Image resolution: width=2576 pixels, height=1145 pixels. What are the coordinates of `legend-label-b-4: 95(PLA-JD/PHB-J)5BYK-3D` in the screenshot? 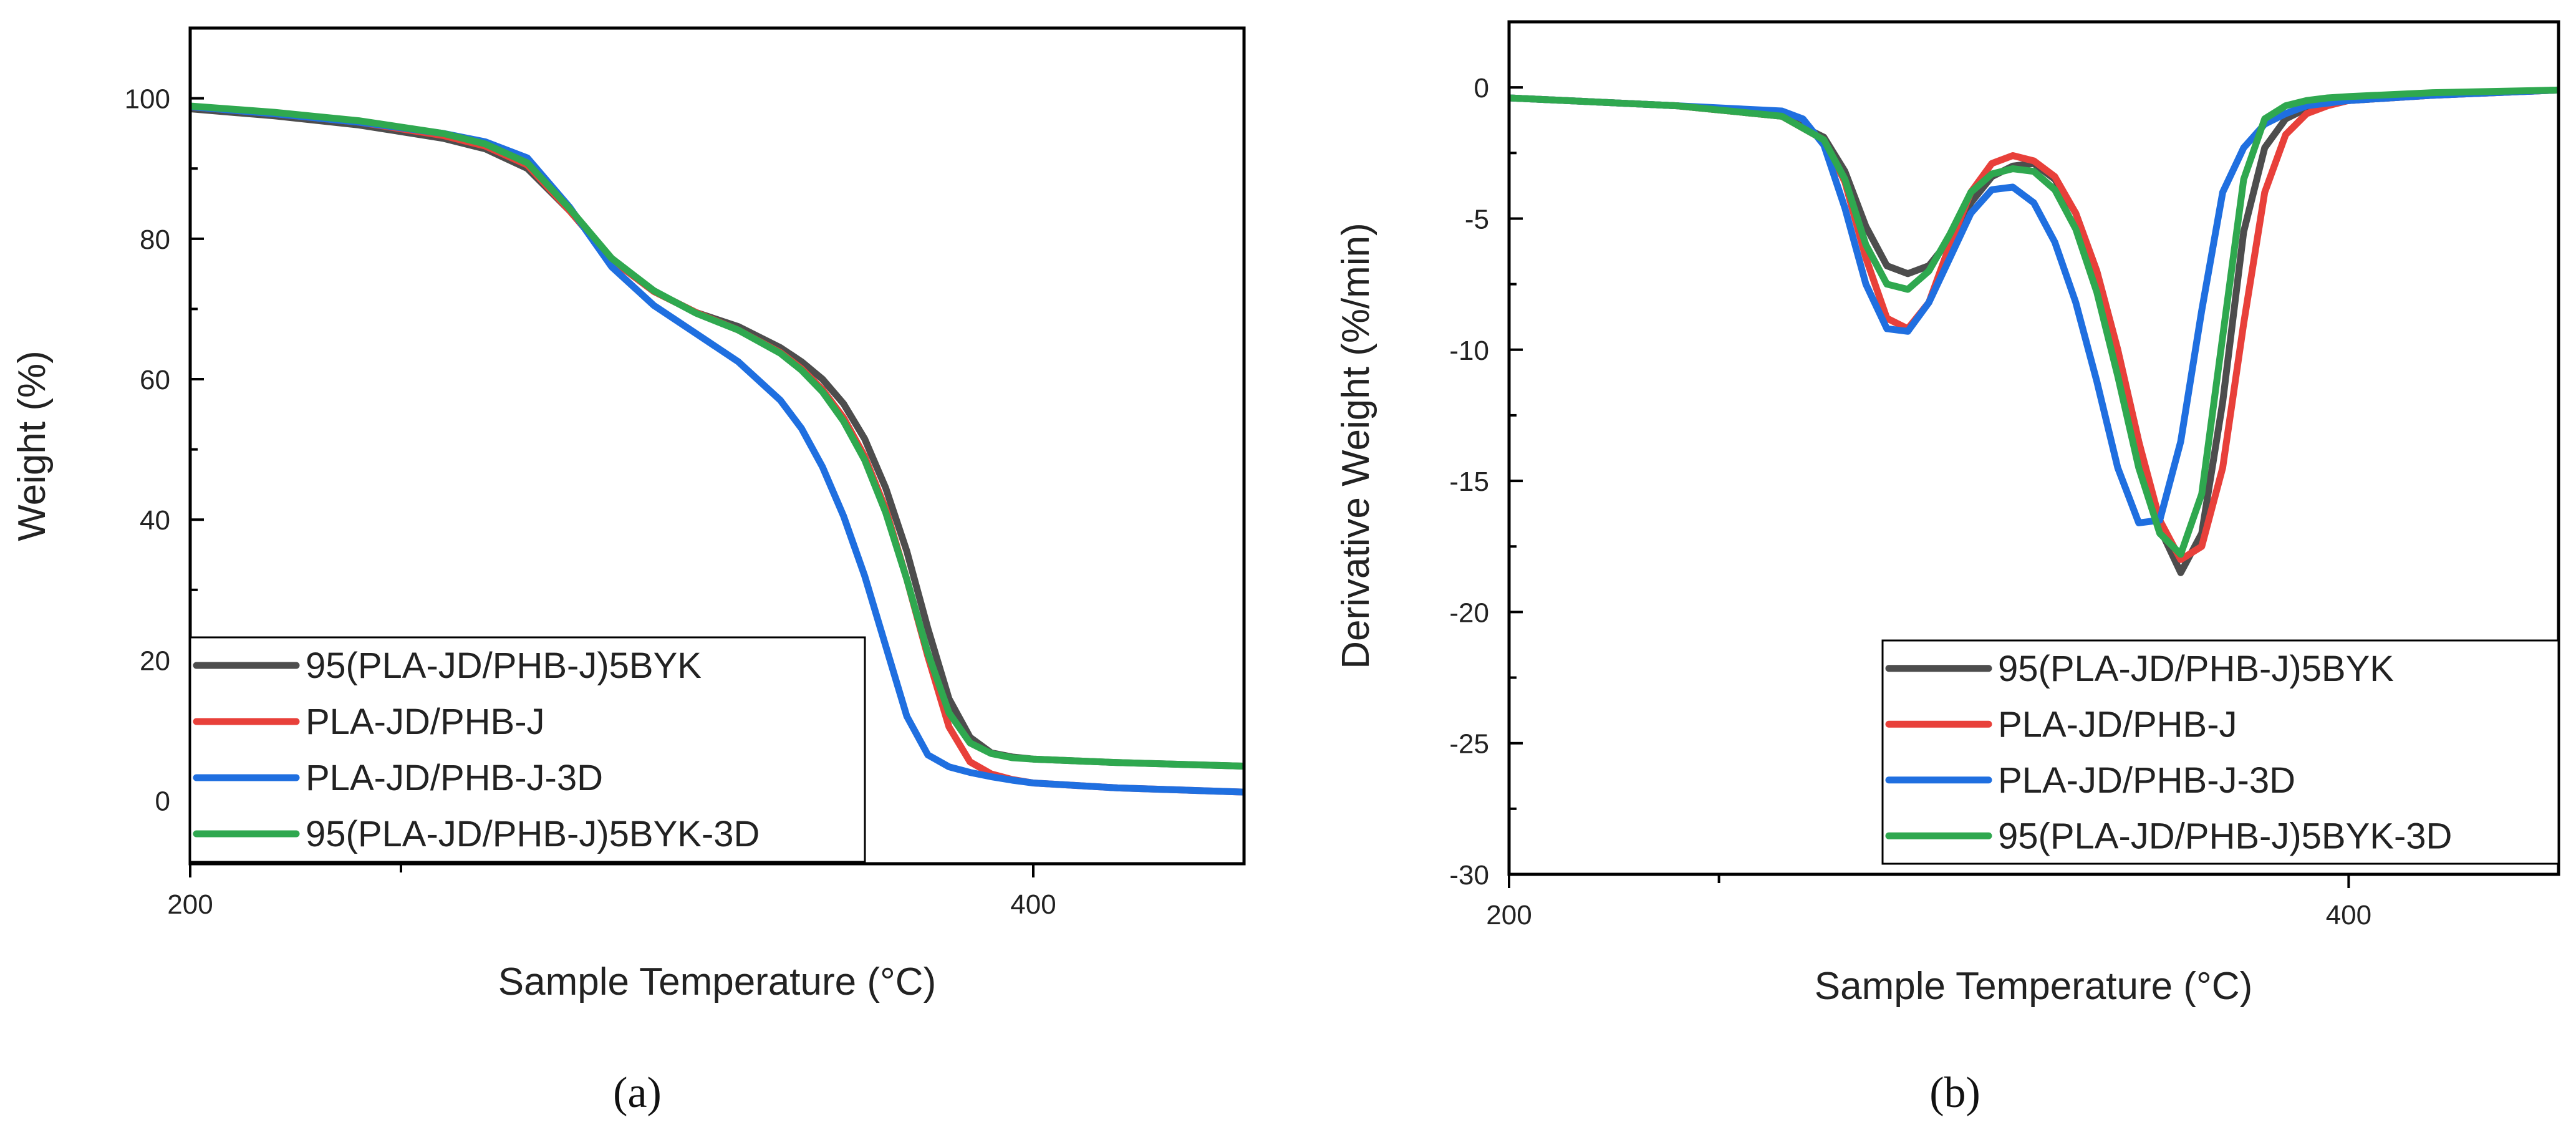 It's located at (2225, 836).